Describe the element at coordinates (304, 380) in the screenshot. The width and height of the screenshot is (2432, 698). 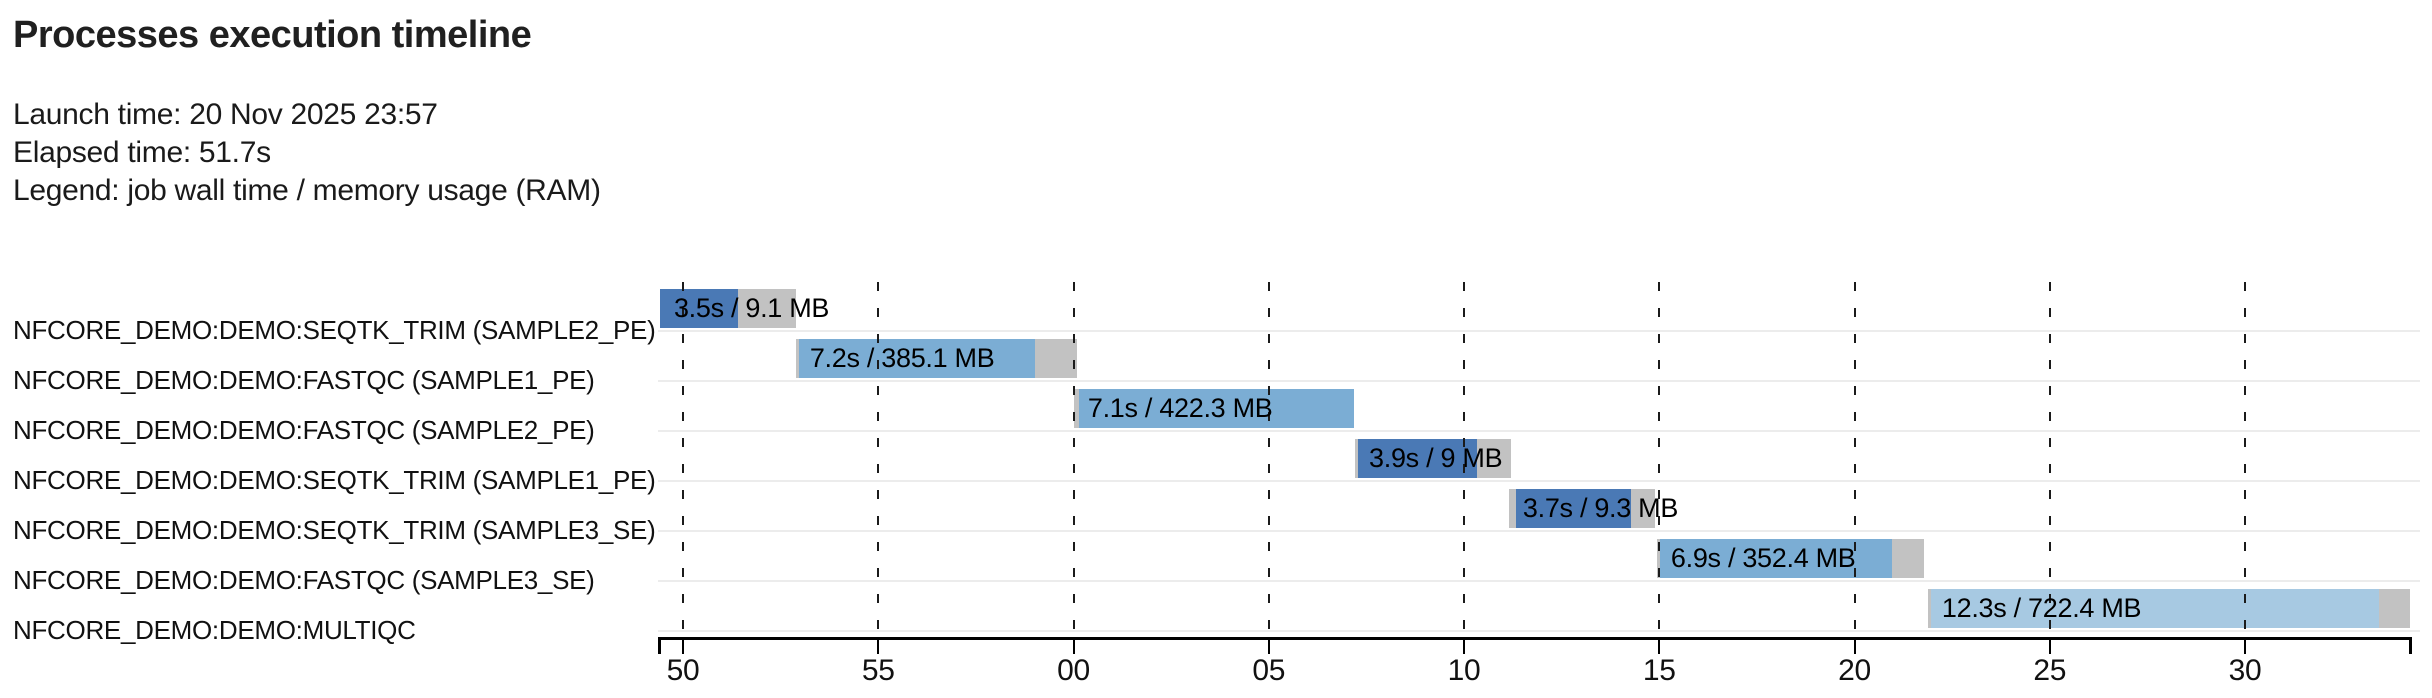
I see `process-label: NFCORE_DEMO:DEMO:FASTQC (SAMPLE1_PE)` at that location.